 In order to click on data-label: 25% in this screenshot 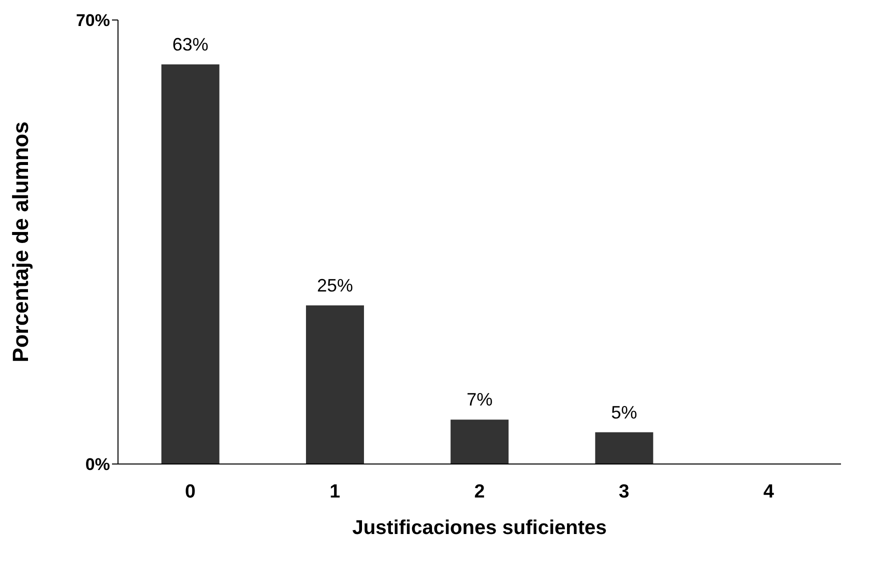, I will do `click(334, 285)`.